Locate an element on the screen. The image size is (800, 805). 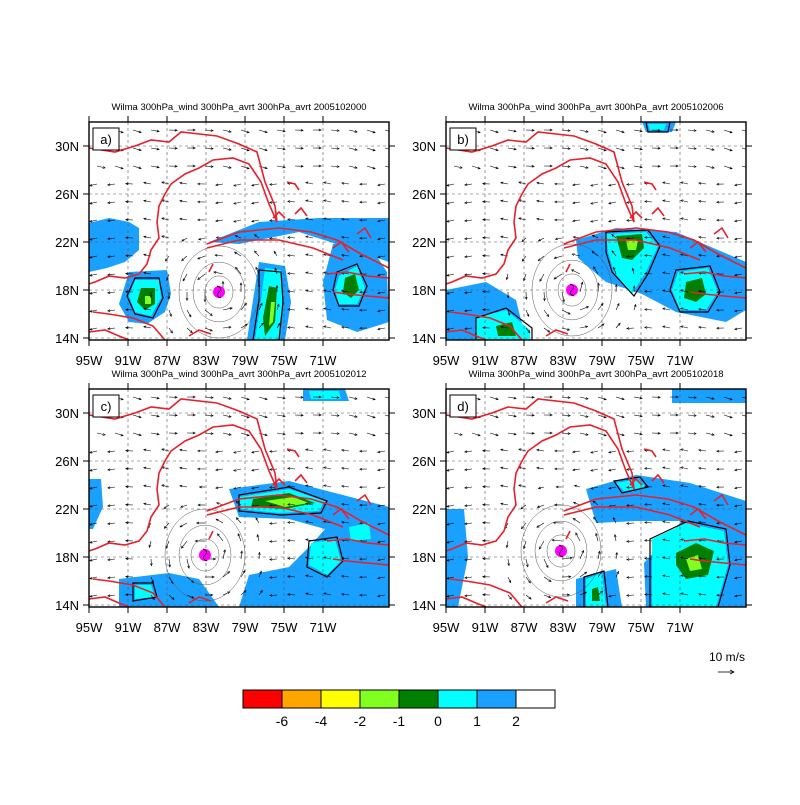
reference-vector-label: 10 m/s is located at coordinates (727, 657).